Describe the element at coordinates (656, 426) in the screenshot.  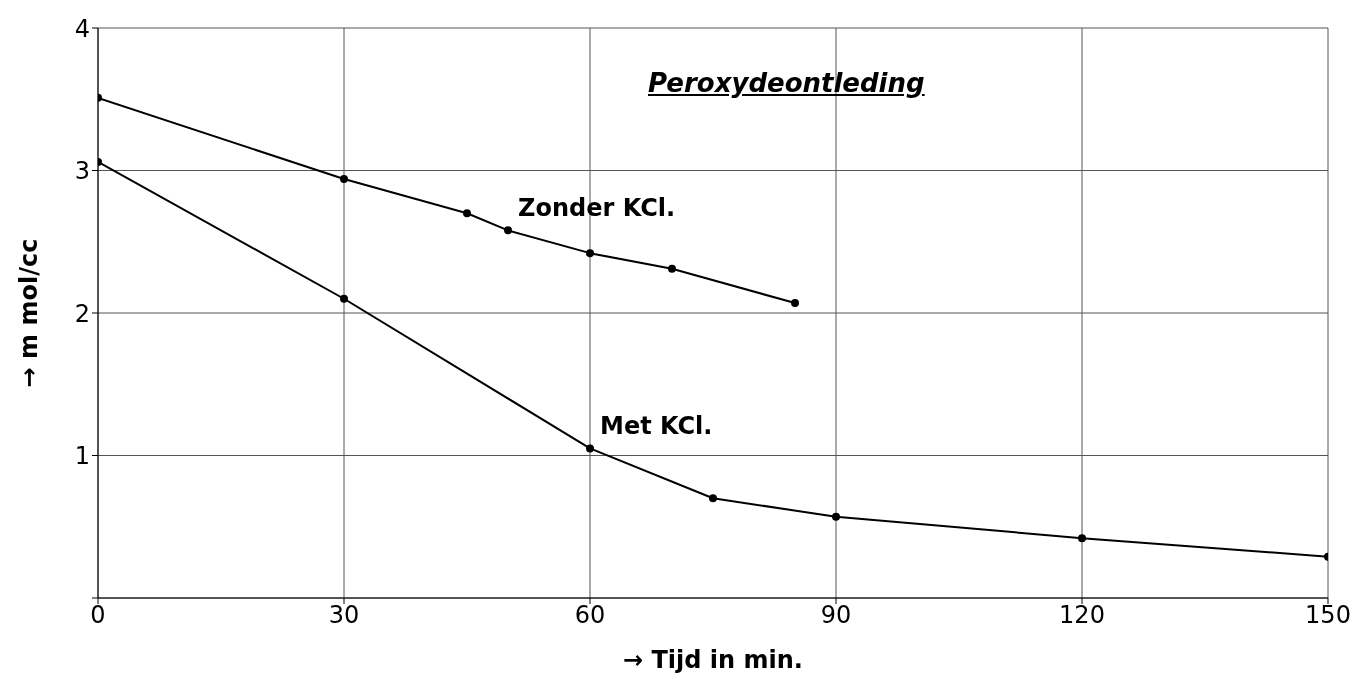
I see `series-label: Met KCl.` at that location.